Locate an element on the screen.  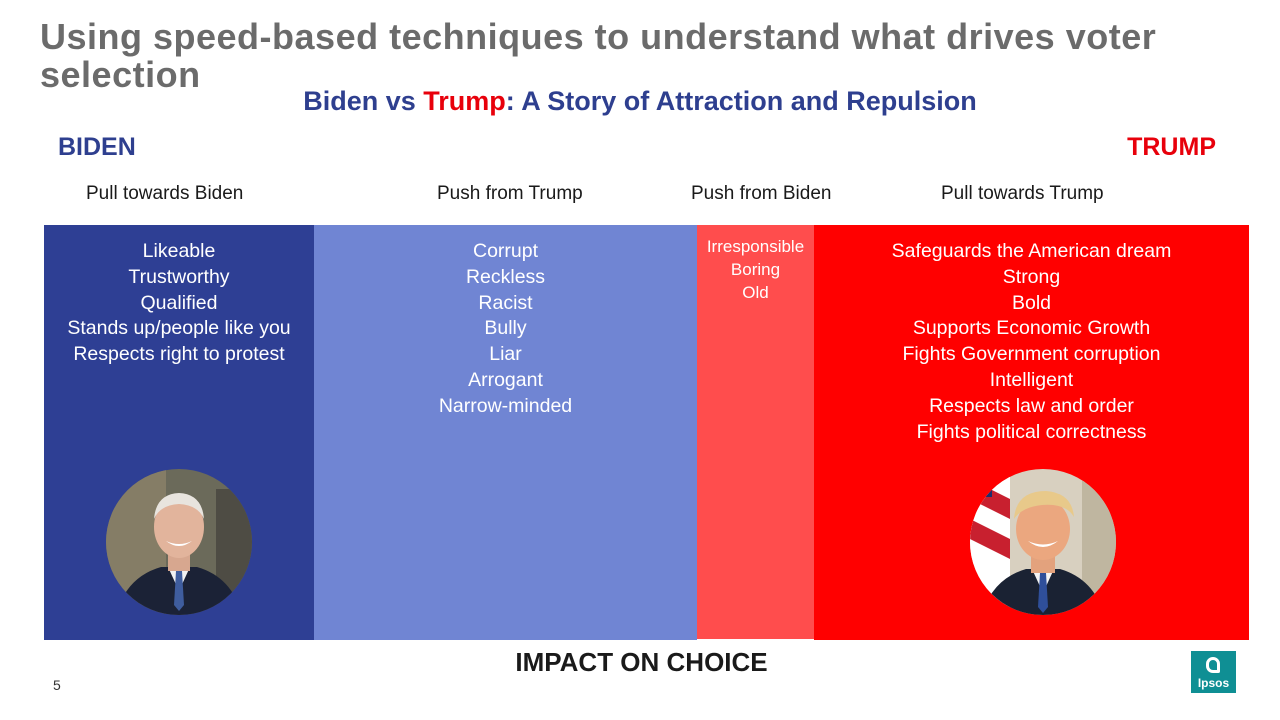
list-item: Likeable is located at coordinates (179, 251).